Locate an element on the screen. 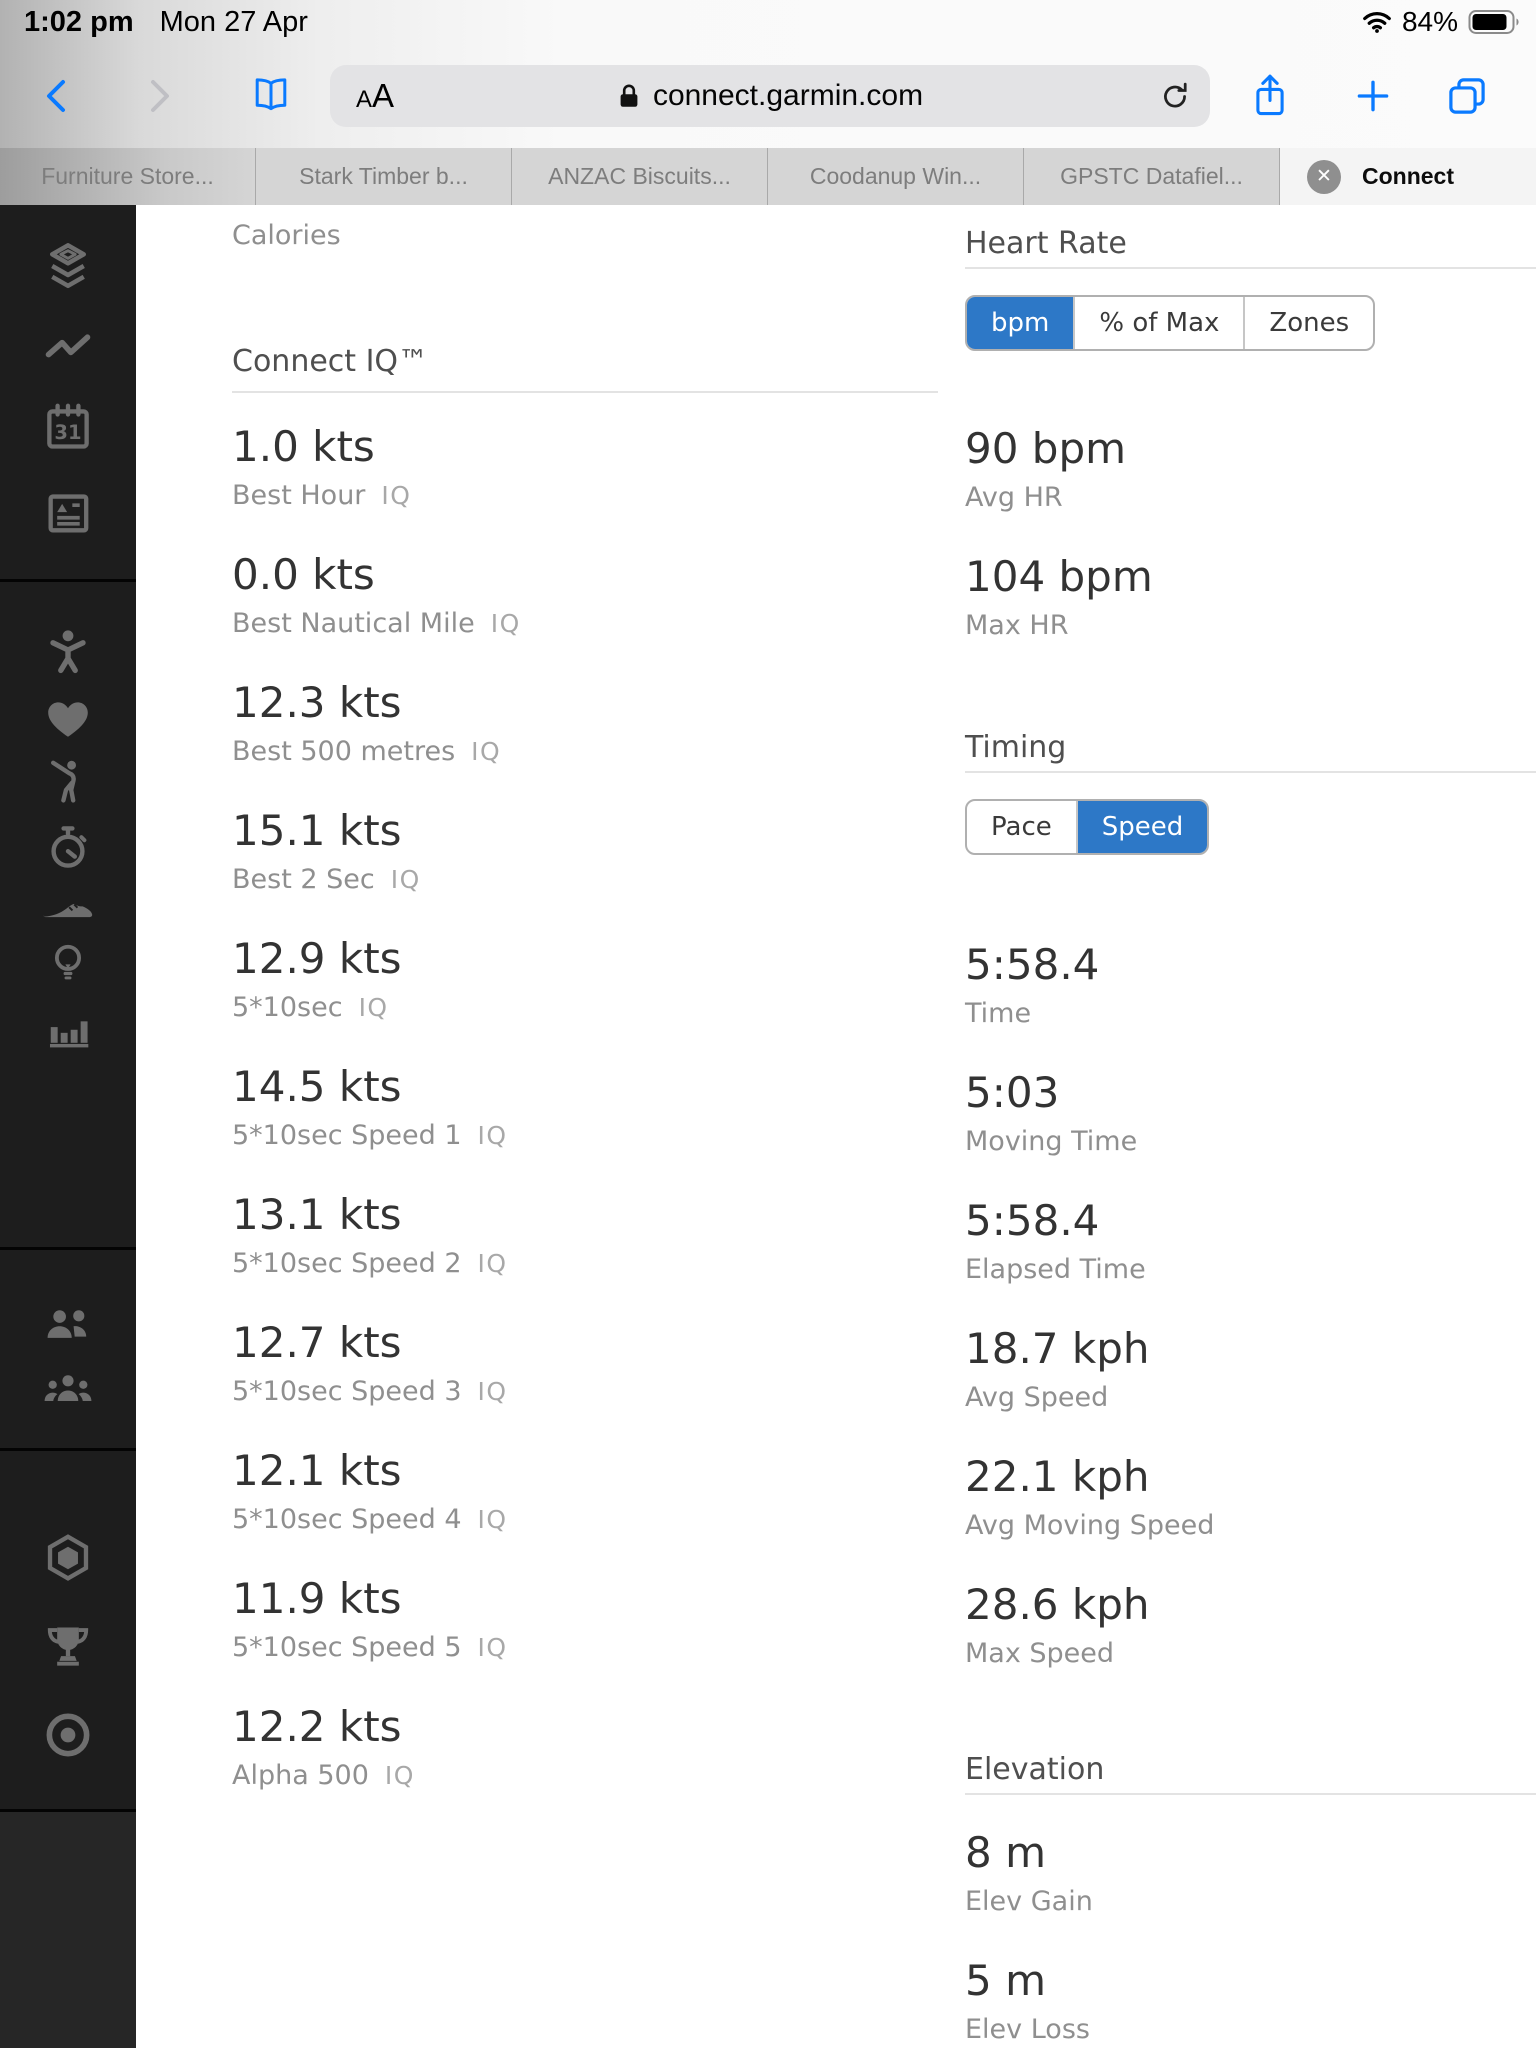  section-title-timing: Timing is located at coordinates (1250, 751).